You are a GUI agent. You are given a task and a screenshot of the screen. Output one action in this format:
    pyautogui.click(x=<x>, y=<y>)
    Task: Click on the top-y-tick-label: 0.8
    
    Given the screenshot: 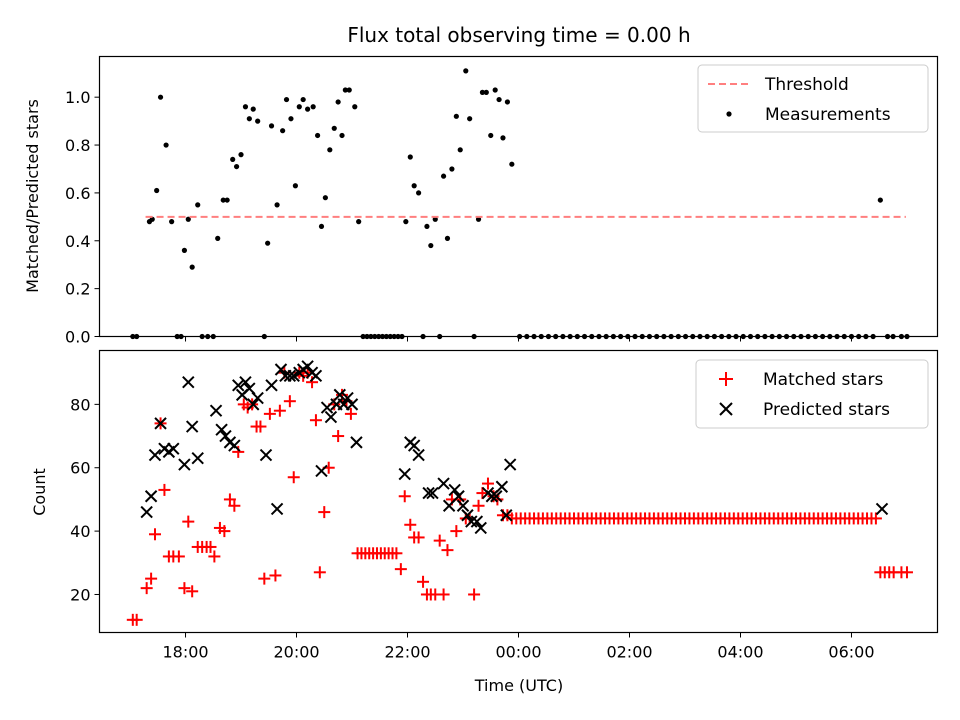 What is the action you would take?
    pyautogui.click(x=77, y=145)
    